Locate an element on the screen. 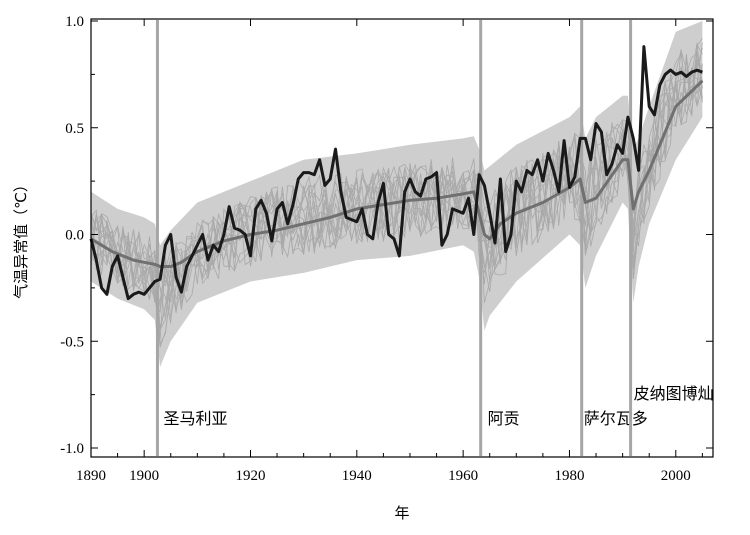 The height and width of the screenshot is (535, 750). eruption-label: 萨尔瓦多 is located at coordinates (616, 418).